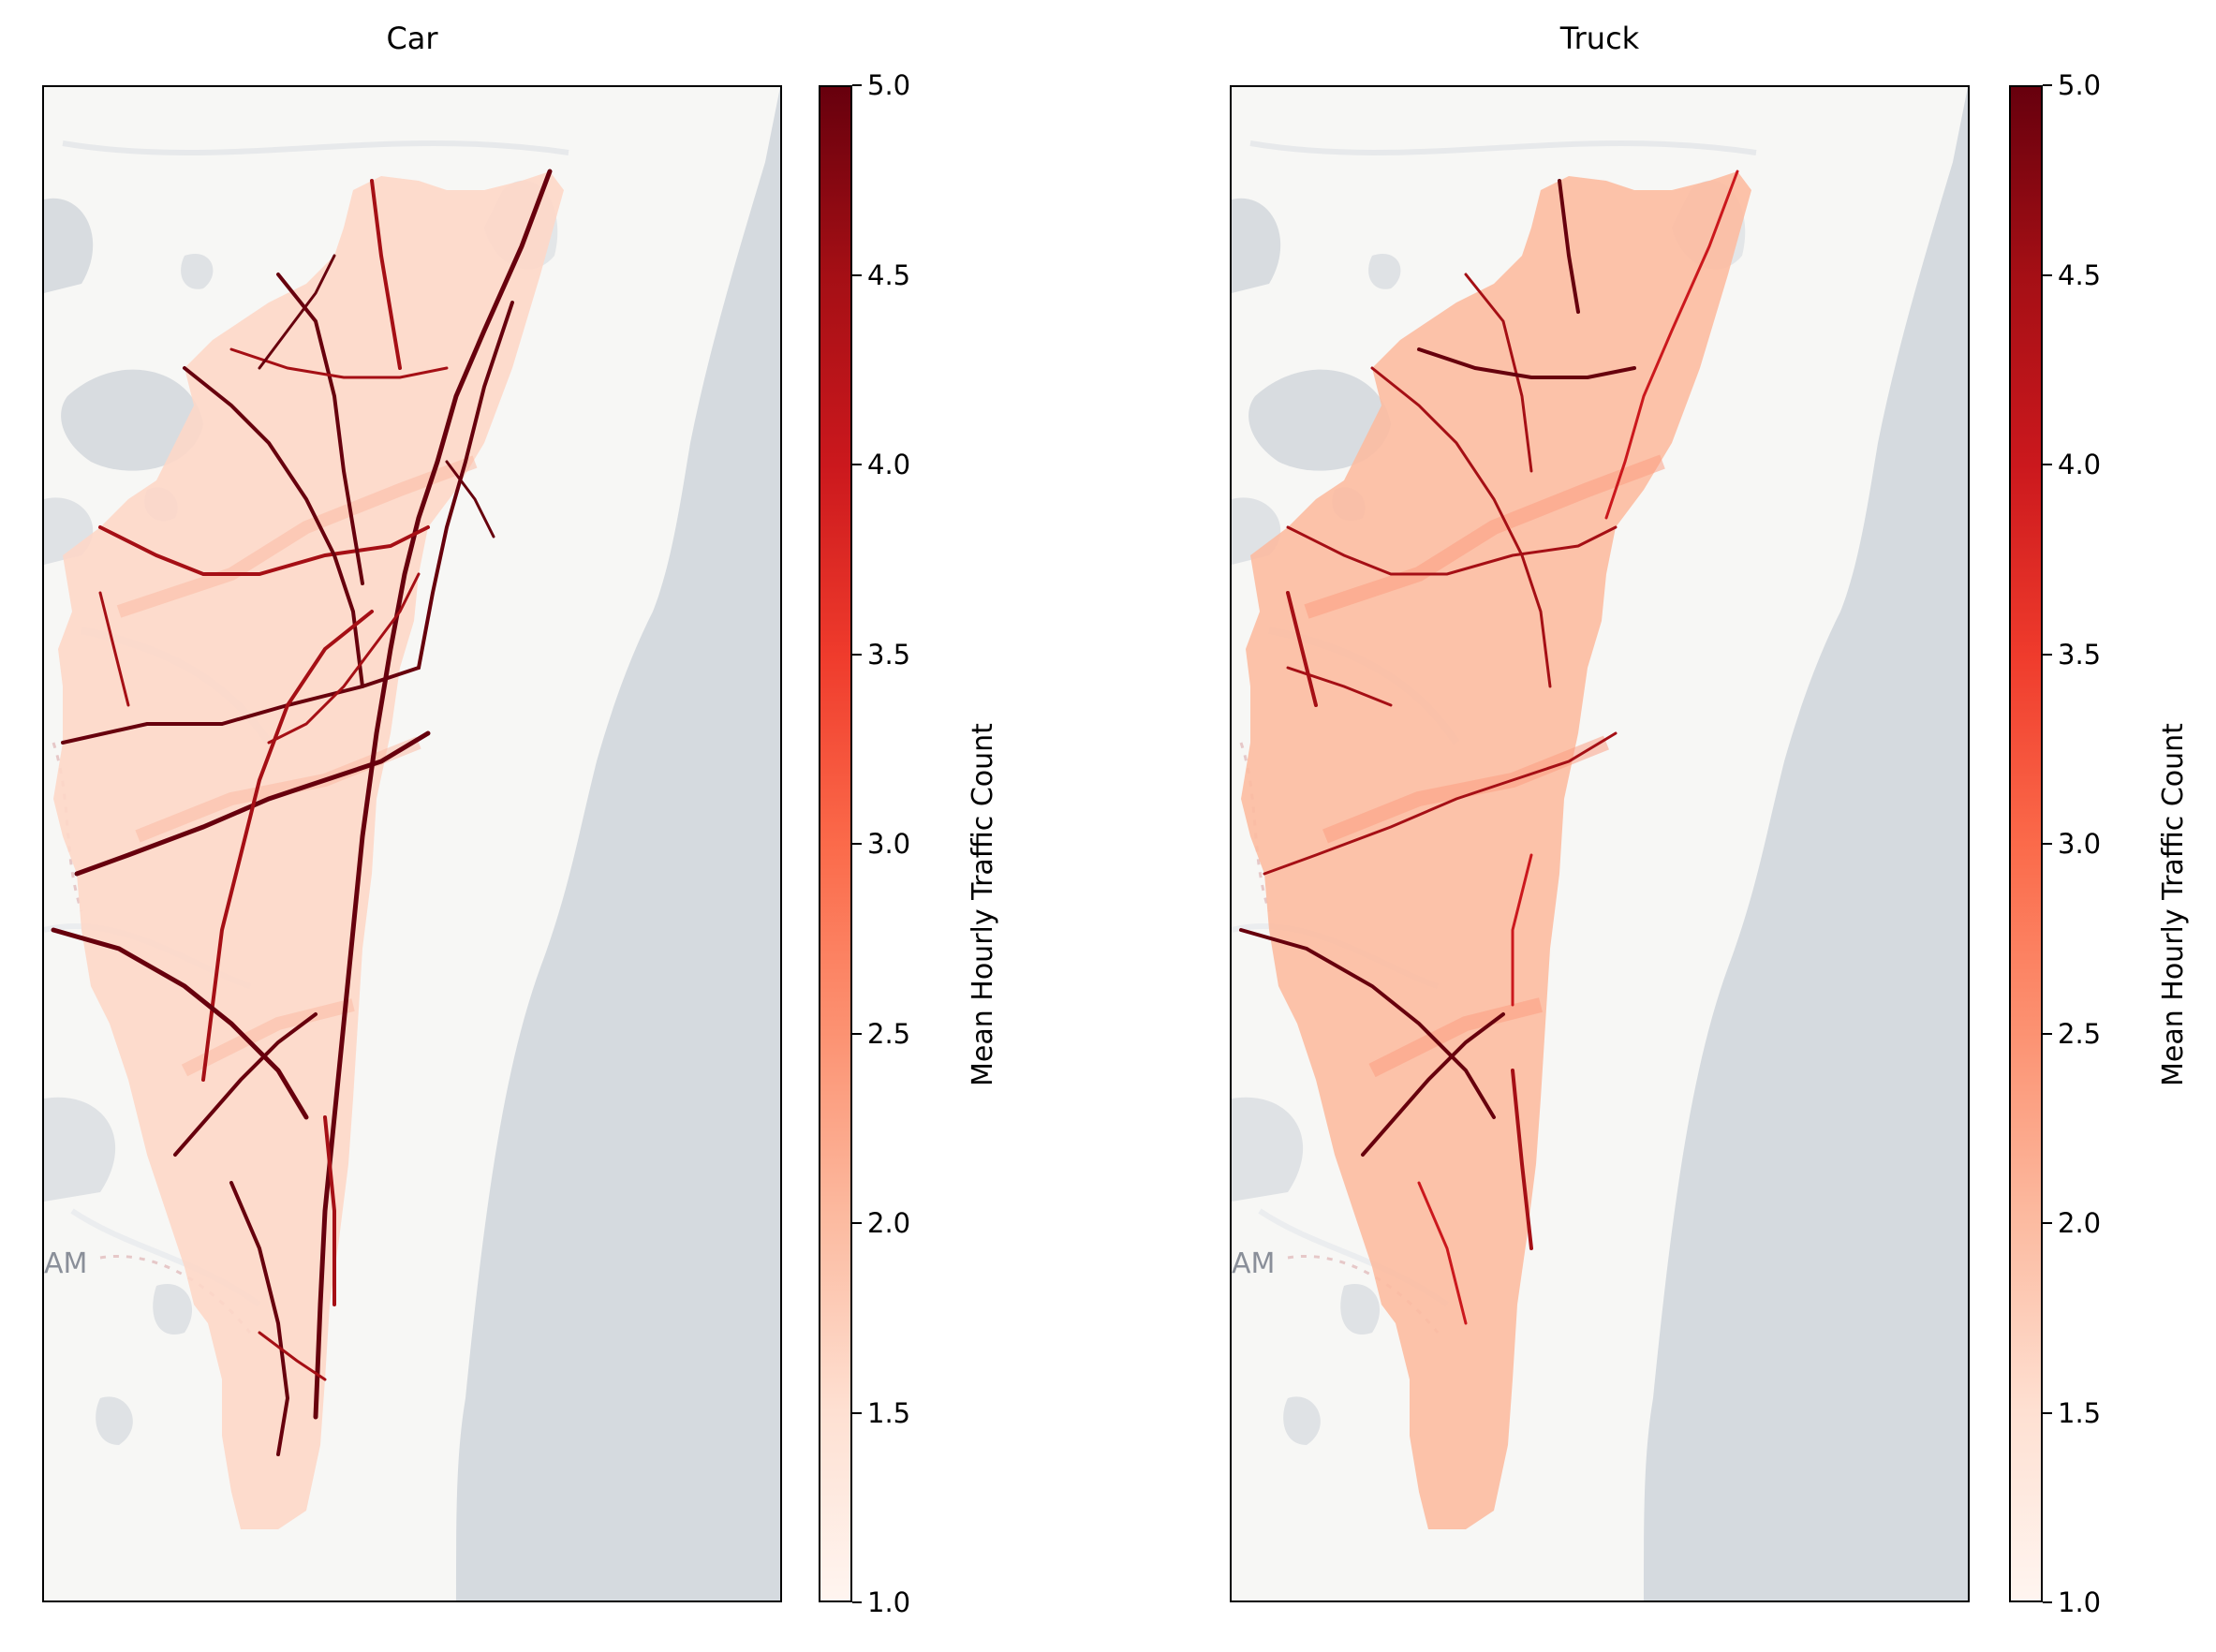 This screenshot has height=1652, width=2216. Describe the element at coordinates (835, 844) in the screenshot. I see `colorbar-car` at that location.